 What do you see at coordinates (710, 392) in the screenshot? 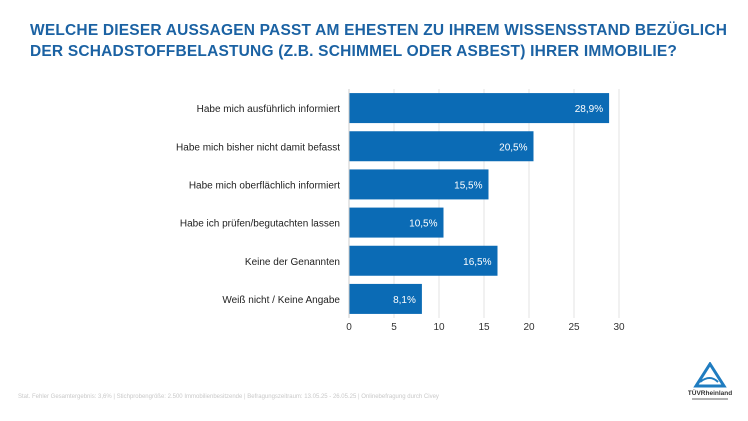
I see `svg-text: TÜVRheinland` at bounding box center [710, 392].